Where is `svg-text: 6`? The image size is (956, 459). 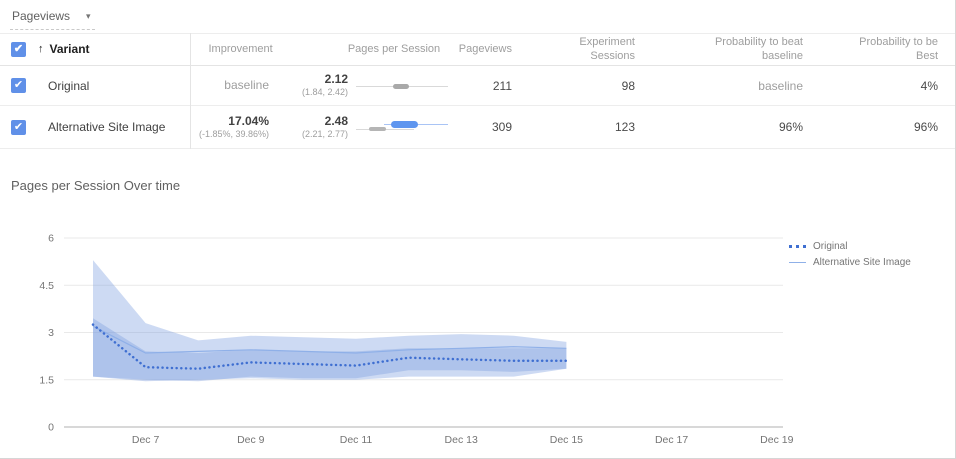 svg-text: 6 is located at coordinates (51, 239).